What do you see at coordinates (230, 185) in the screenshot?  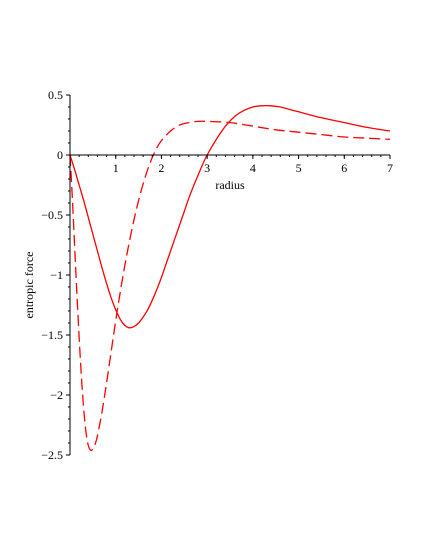 I see `x-axis-label: radius` at bounding box center [230, 185].